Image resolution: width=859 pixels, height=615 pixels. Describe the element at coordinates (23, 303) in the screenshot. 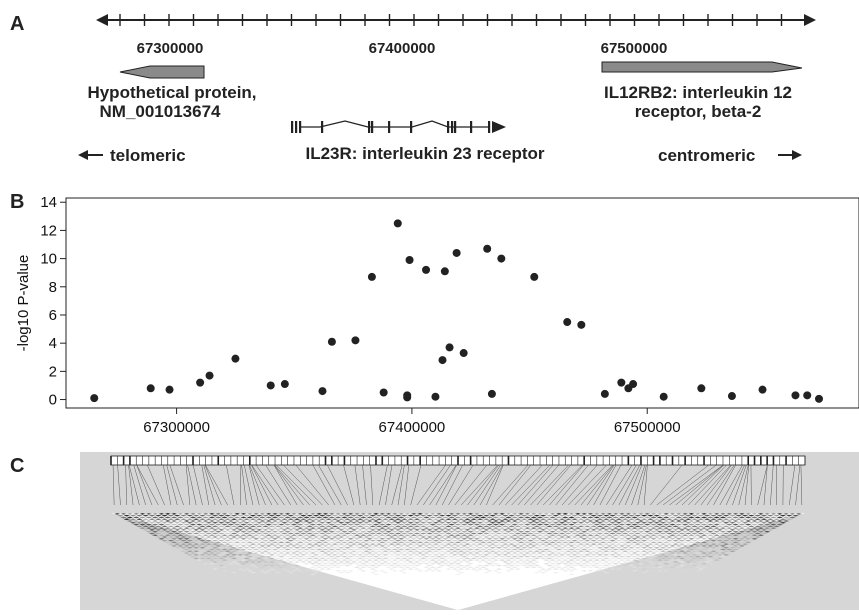

I see `y-axis-label: -log10 P-value` at that location.